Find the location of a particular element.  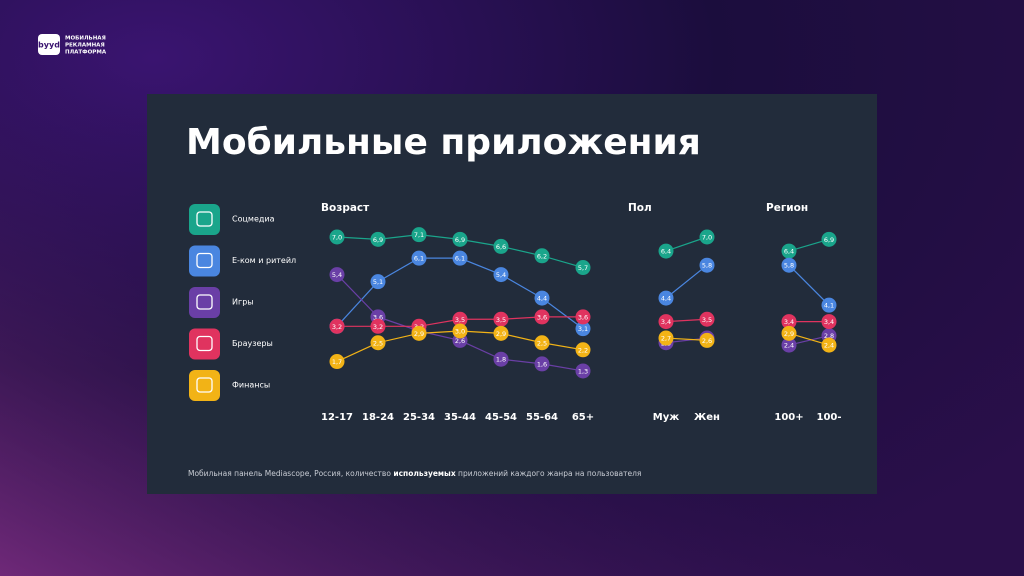

x-tick-label: 12-17 is located at coordinates (337, 417).